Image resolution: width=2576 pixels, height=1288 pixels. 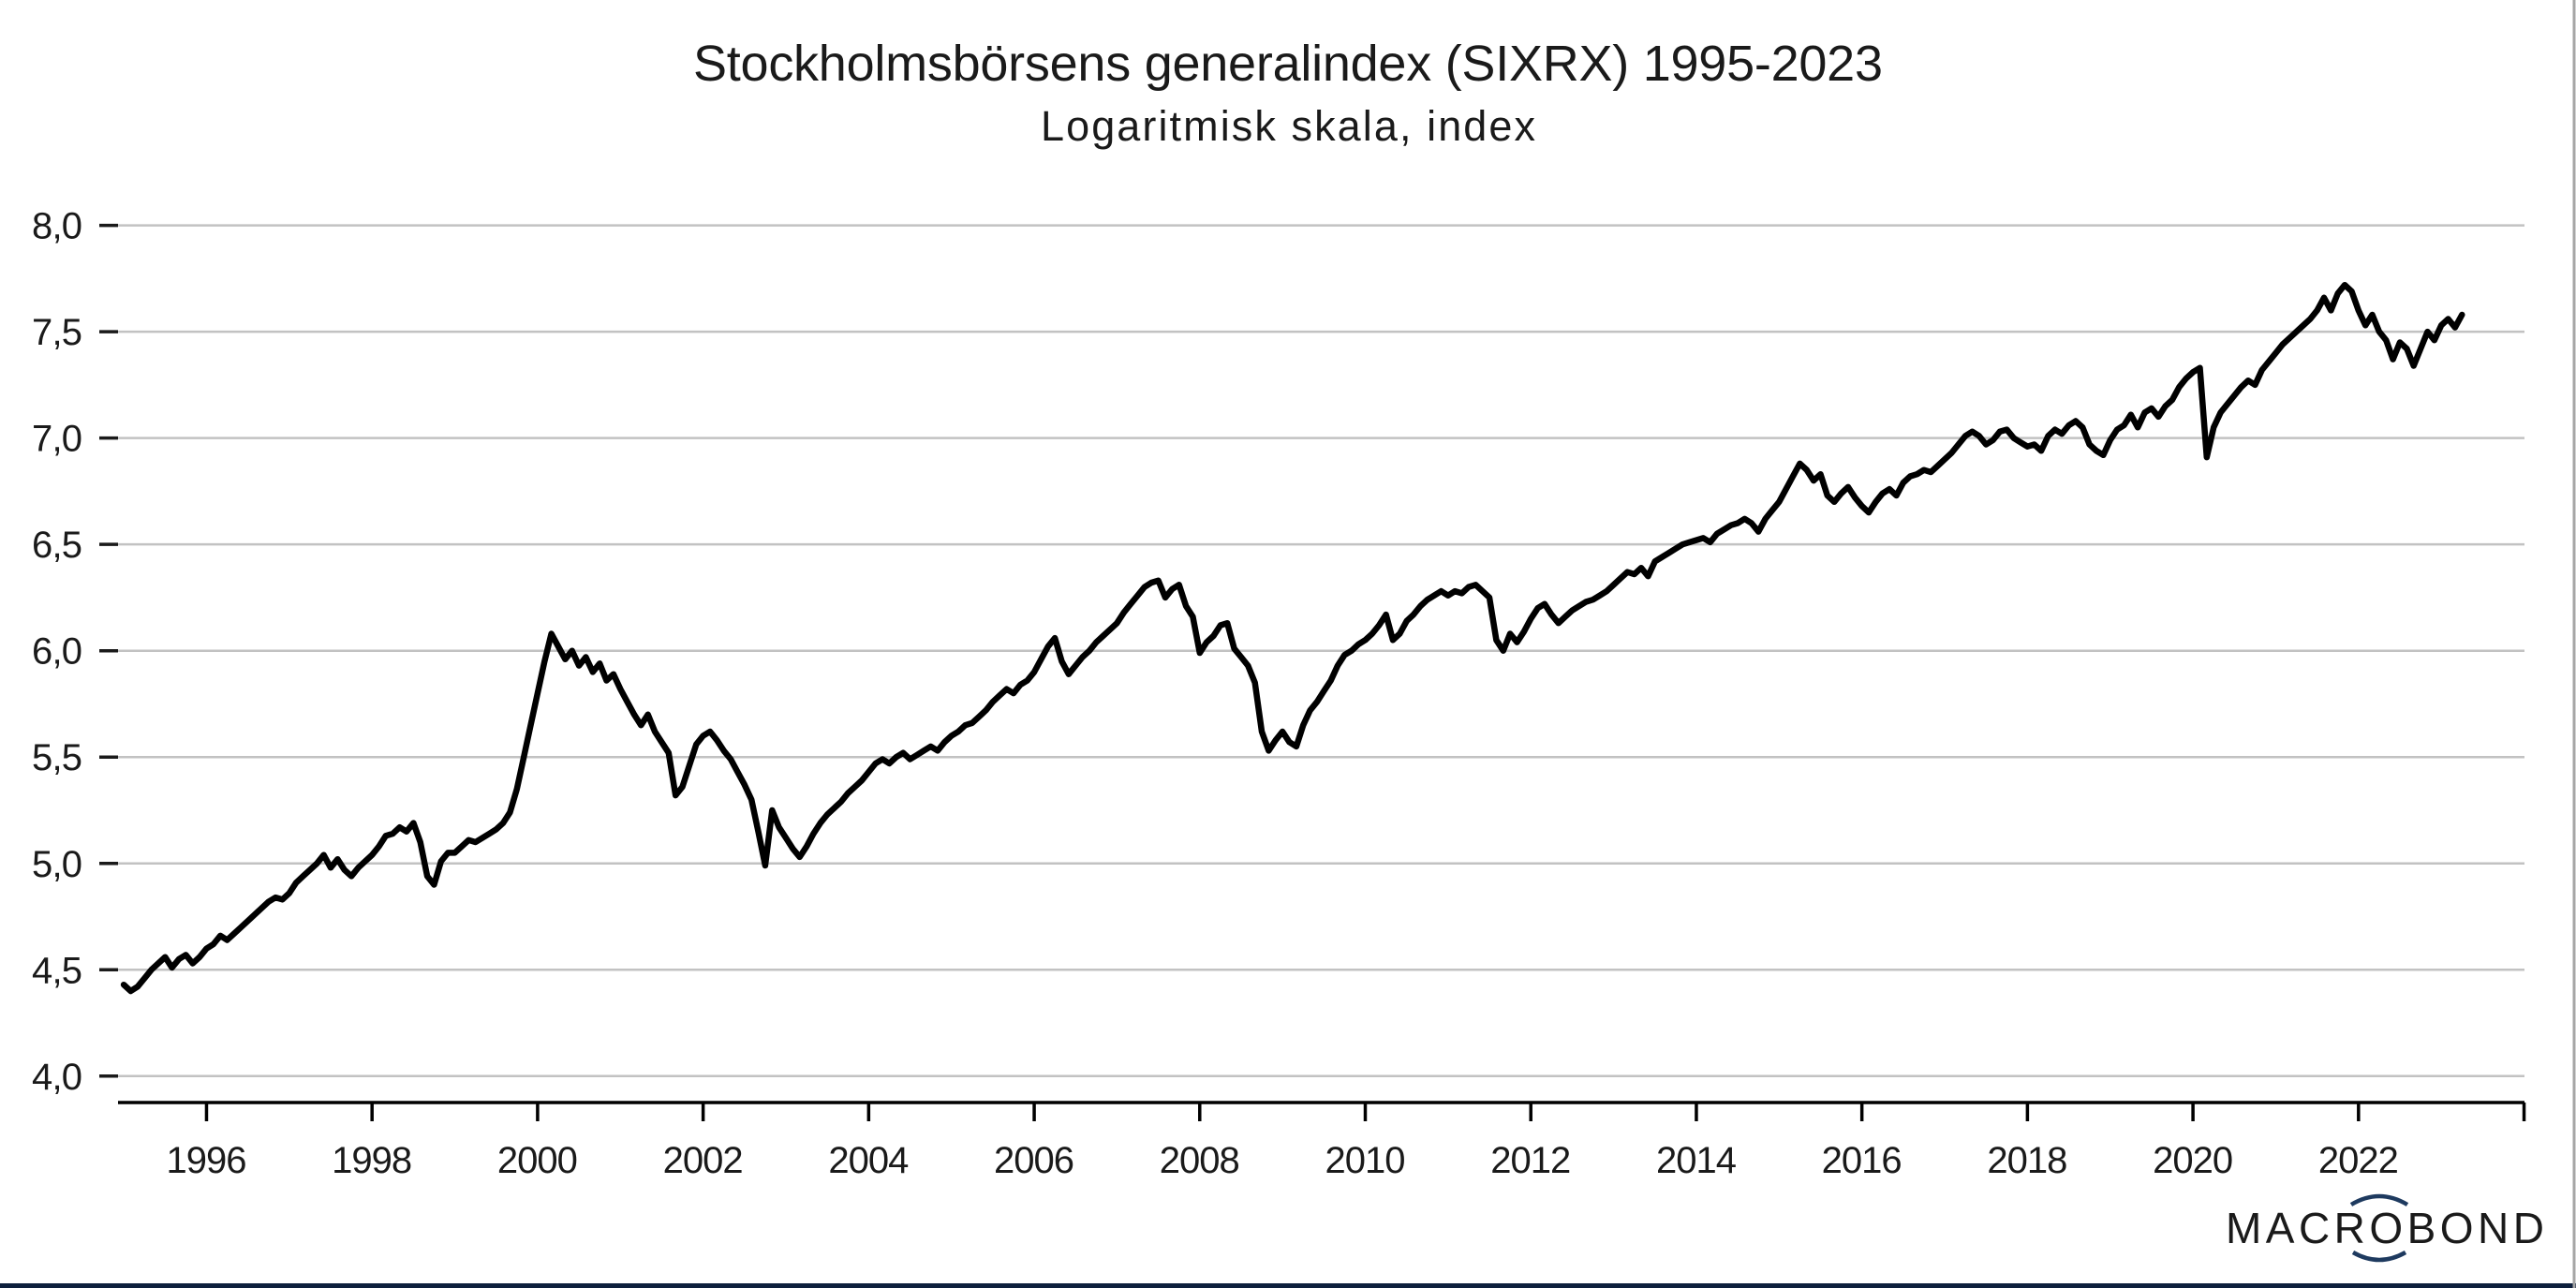 What do you see at coordinates (2027, 1160) in the screenshot?
I see `x-axis-tick-label: 2018` at bounding box center [2027, 1160].